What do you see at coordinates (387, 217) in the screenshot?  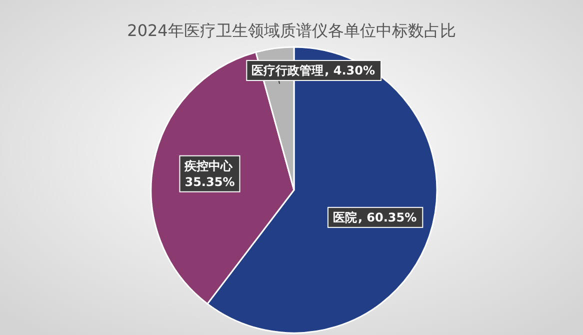 I see `data-label: , 60.35%` at bounding box center [387, 217].